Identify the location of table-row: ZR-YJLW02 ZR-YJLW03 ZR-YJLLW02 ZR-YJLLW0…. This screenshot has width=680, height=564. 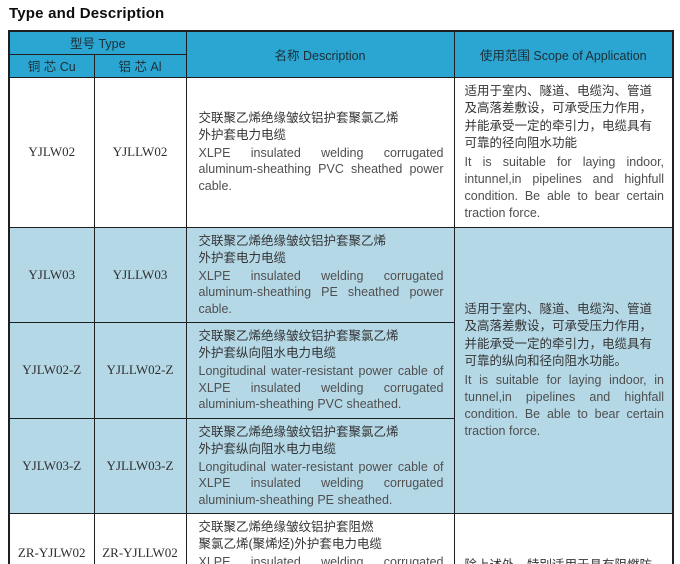
(341, 538).